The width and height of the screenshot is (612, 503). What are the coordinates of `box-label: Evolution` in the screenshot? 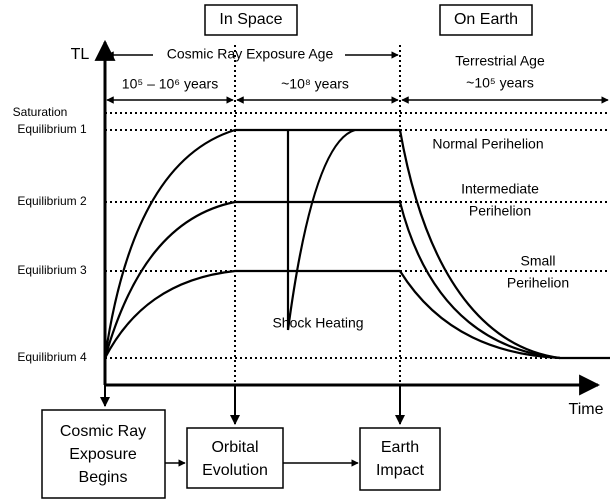 It's located at (235, 470).